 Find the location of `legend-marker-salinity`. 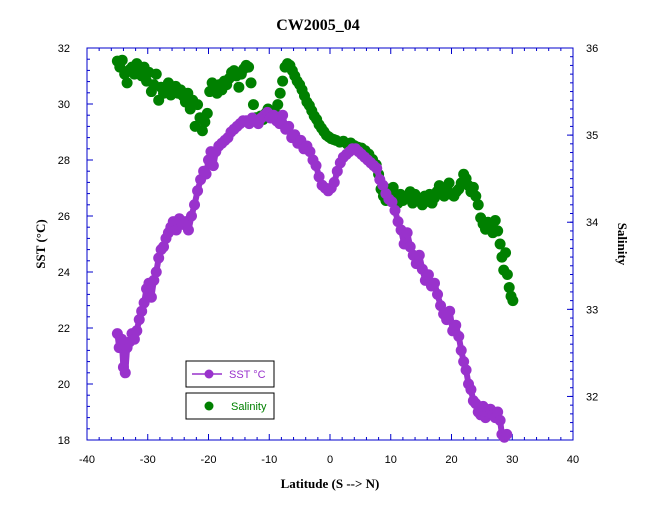

legend-marker-salinity is located at coordinates (209, 406).